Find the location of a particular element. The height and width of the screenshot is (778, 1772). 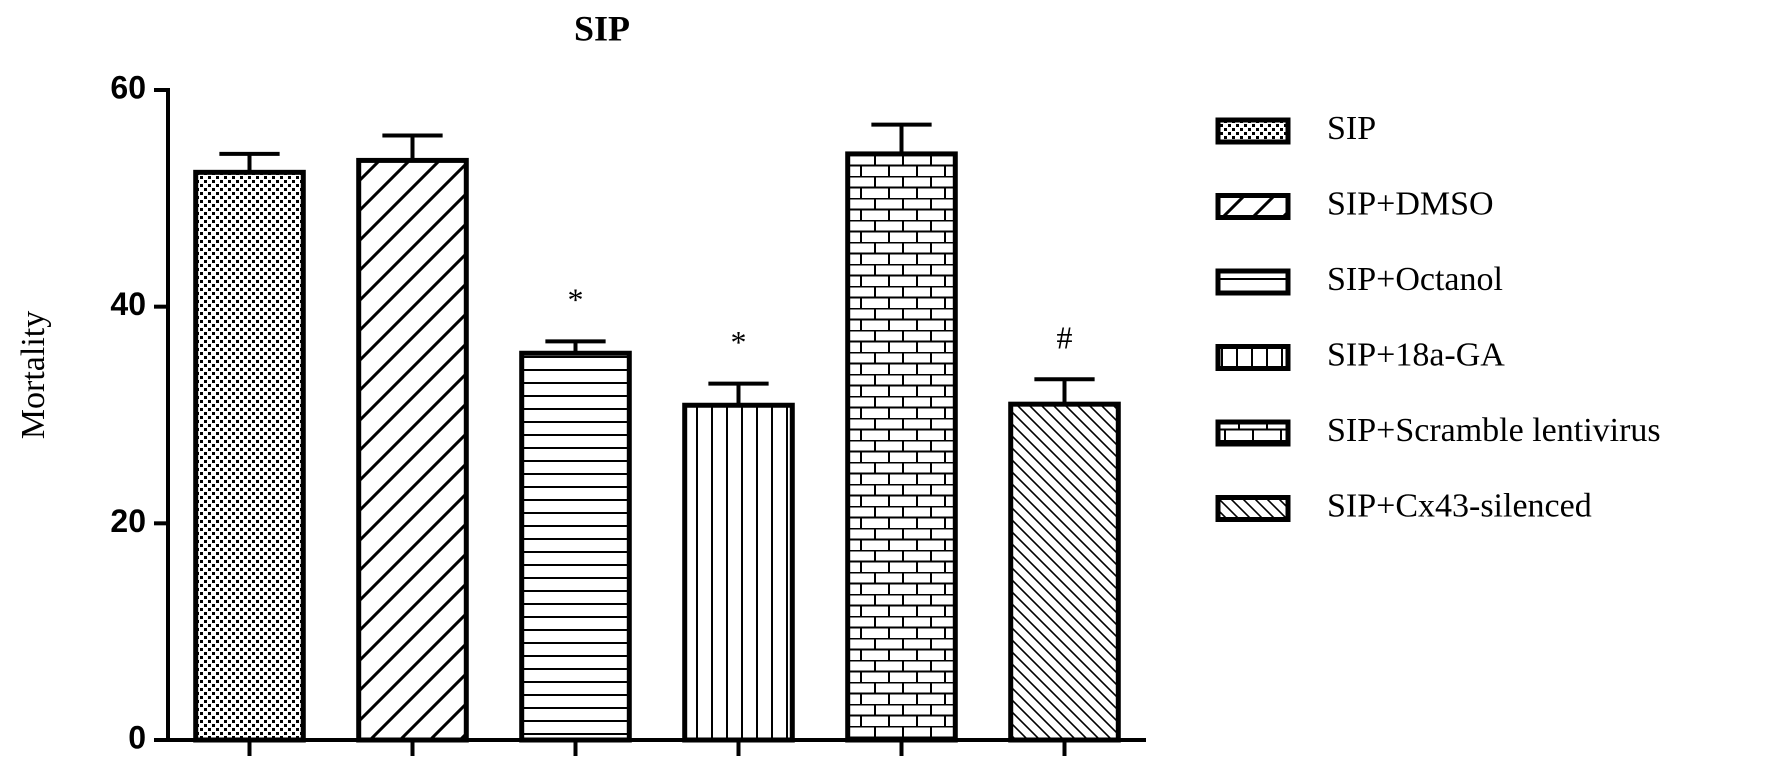

legend-label: SIP+18a-GA is located at coordinates (1416, 354).